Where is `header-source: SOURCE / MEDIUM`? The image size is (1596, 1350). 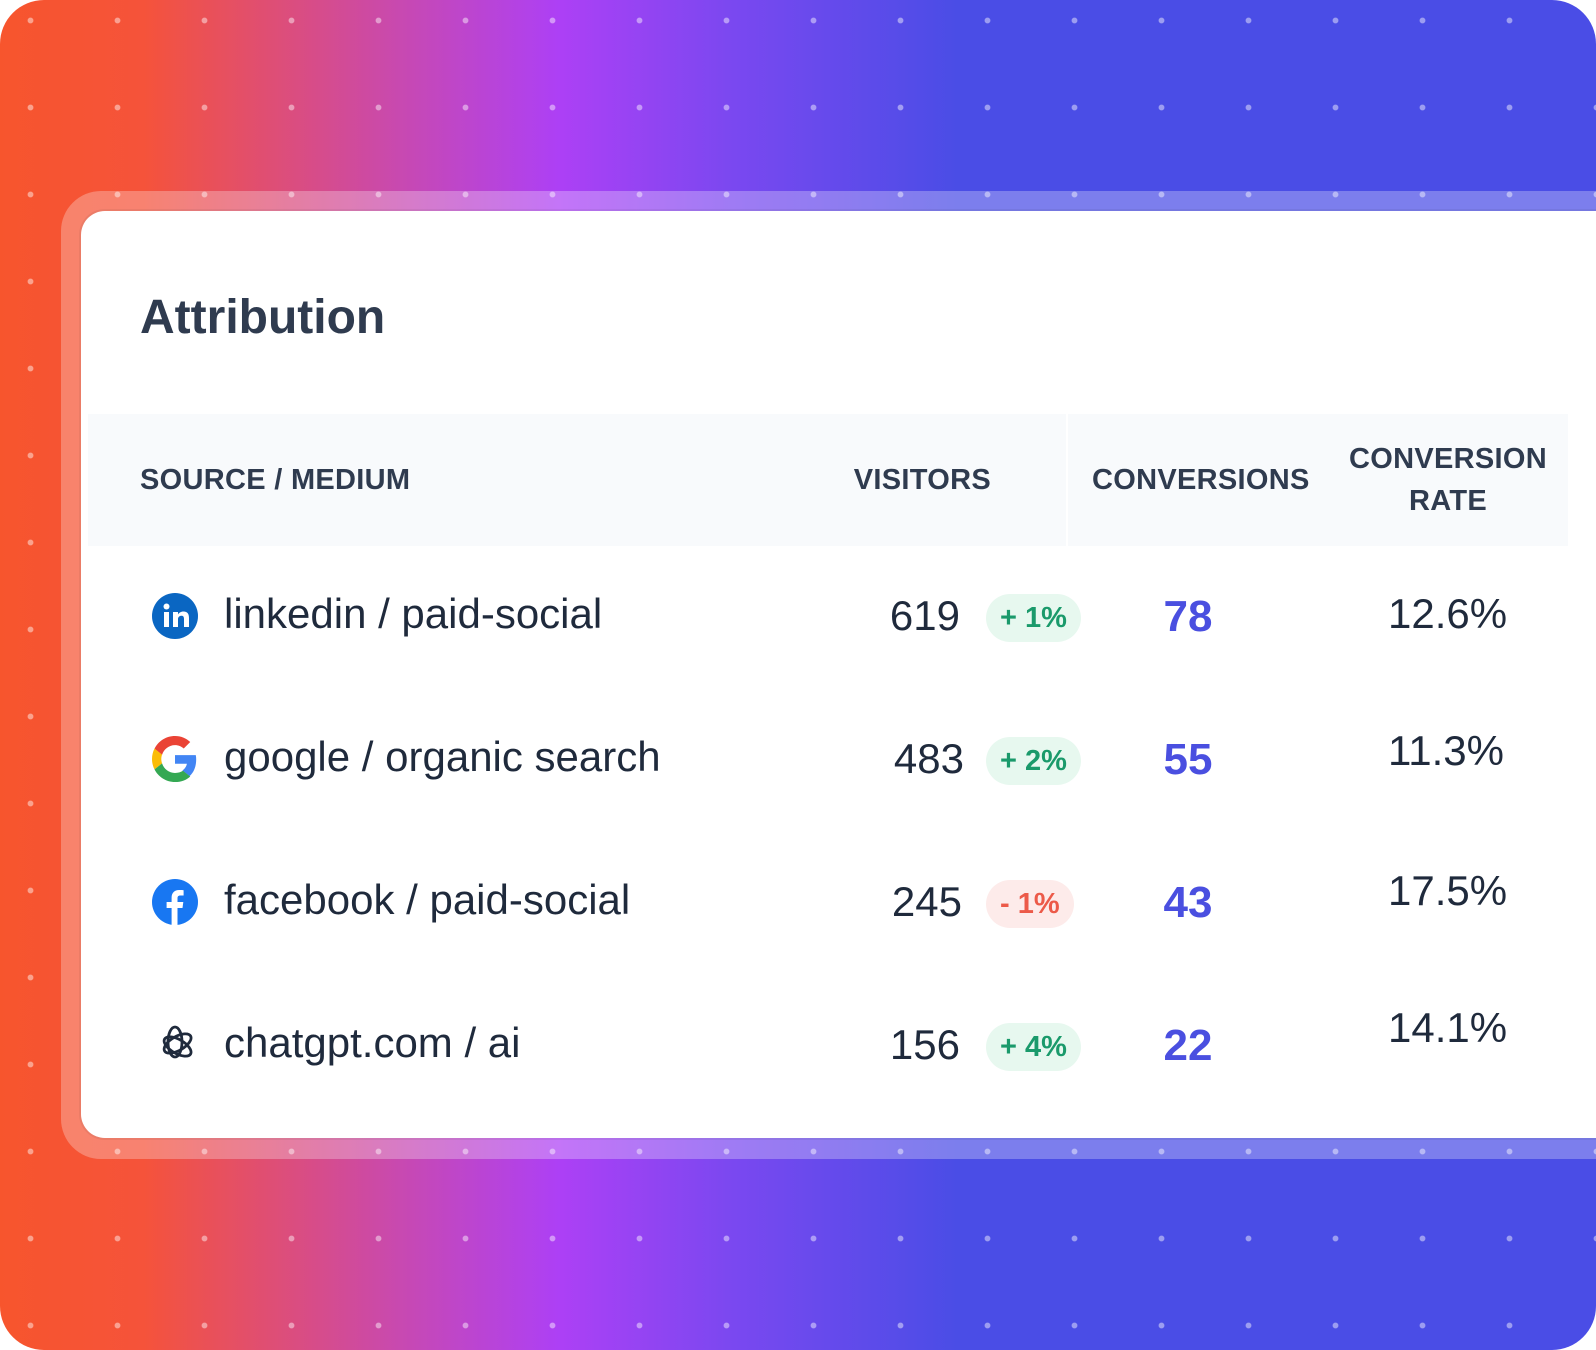 header-source: SOURCE / MEDIUM is located at coordinates (275, 480).